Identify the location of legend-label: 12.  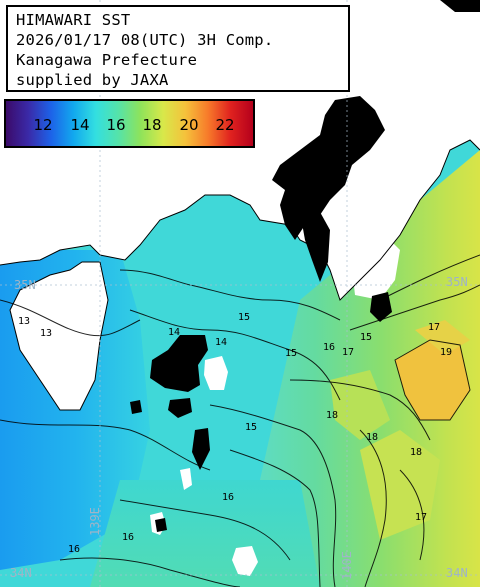
(43, 125).